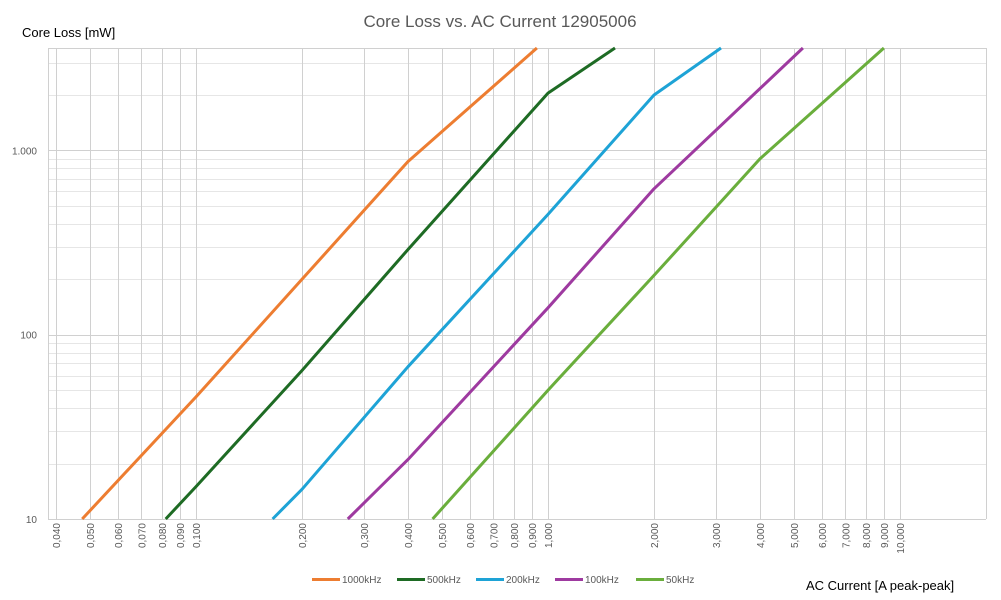  I want to click on x-tick-label: 0,400, so click(409, 535).